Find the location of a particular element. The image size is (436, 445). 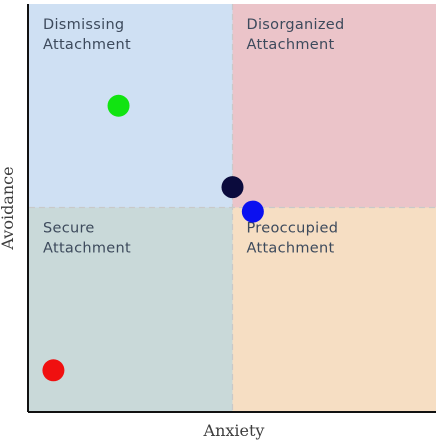

quadrant-sublabel-disorganized: Attachment is located at coordinates (291, 45).